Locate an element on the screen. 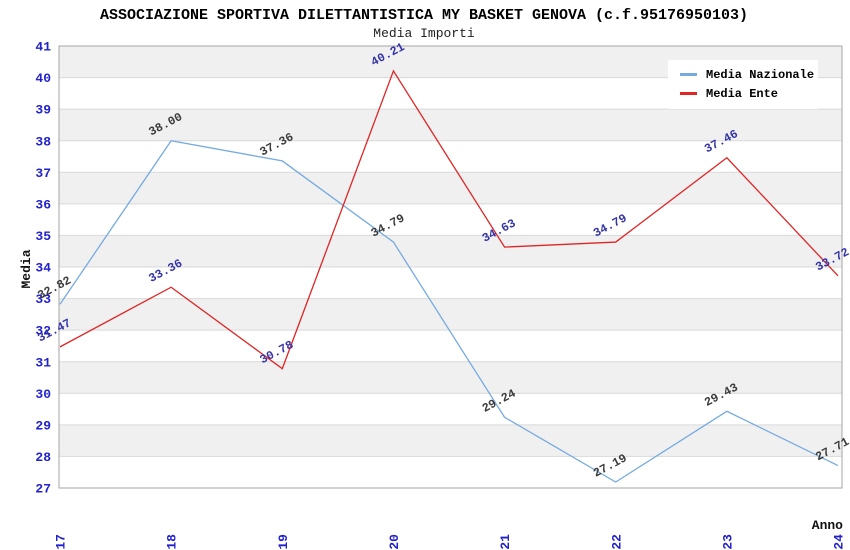 The width and height of the screenshot is (850, 550). y-axis-title: Media is located at coordinates (26, 268).